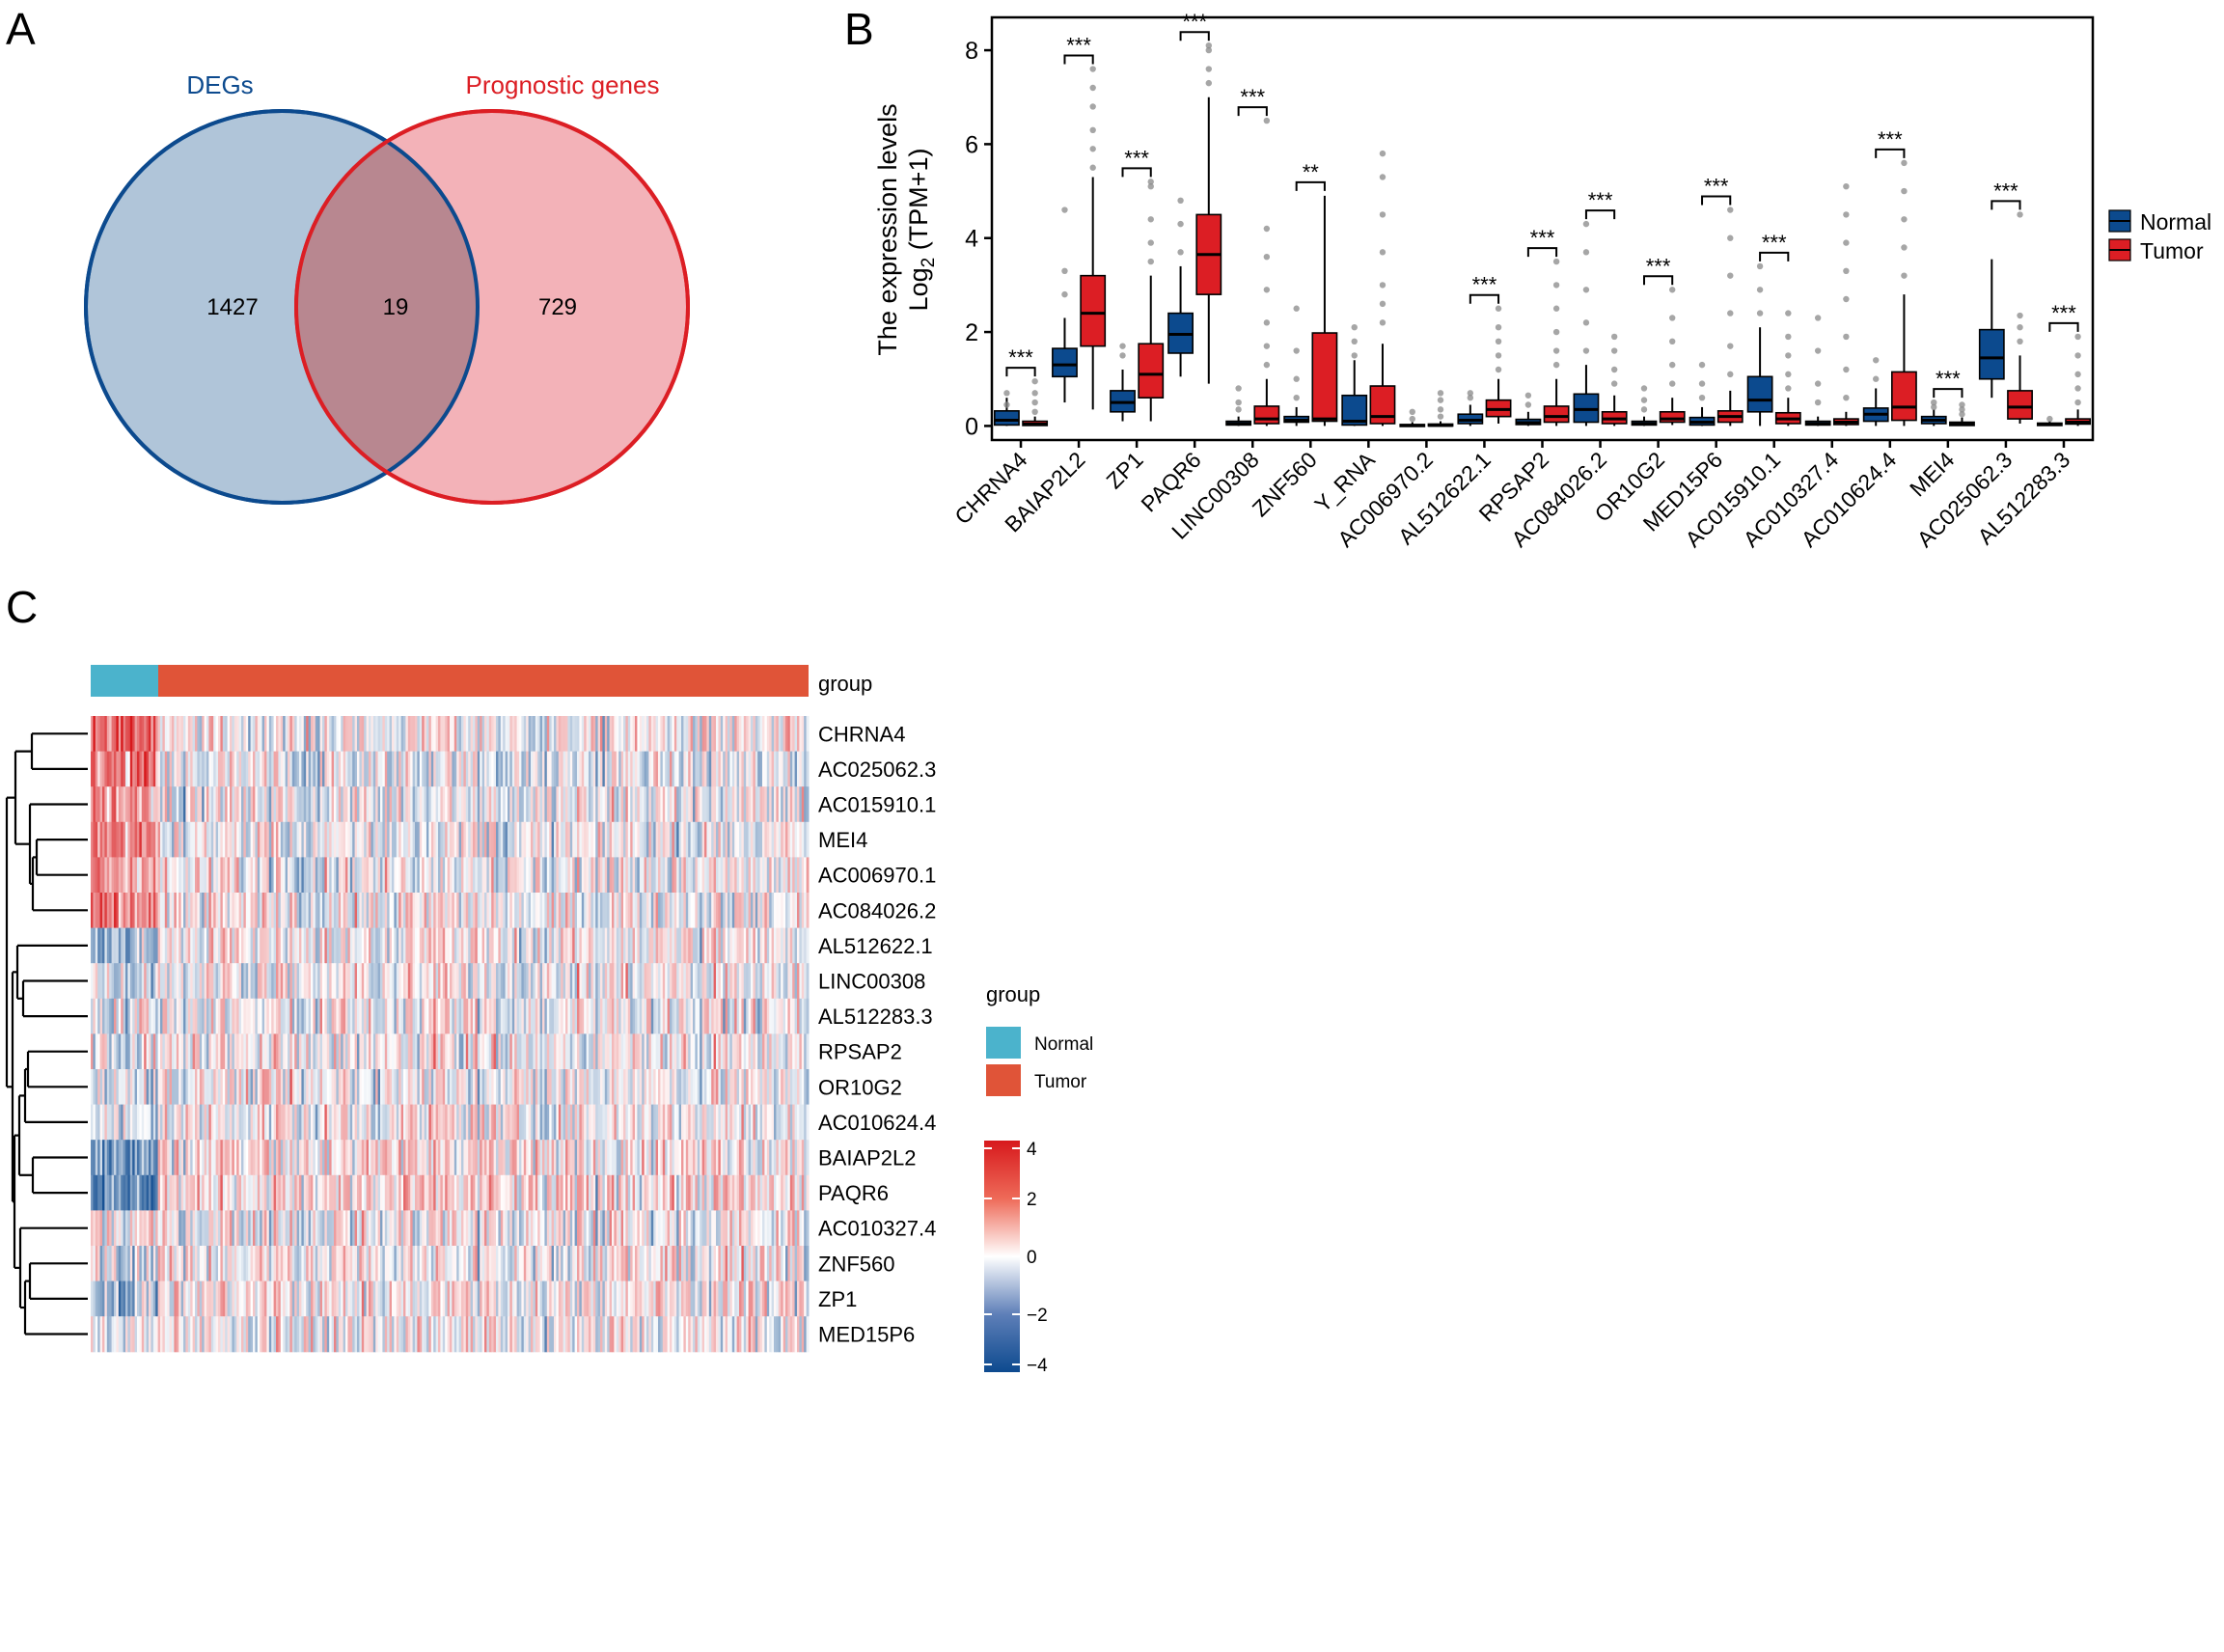  Describe the element at coordinates (1556, 414) in the screenshot. I see `tumor-box` at that location.